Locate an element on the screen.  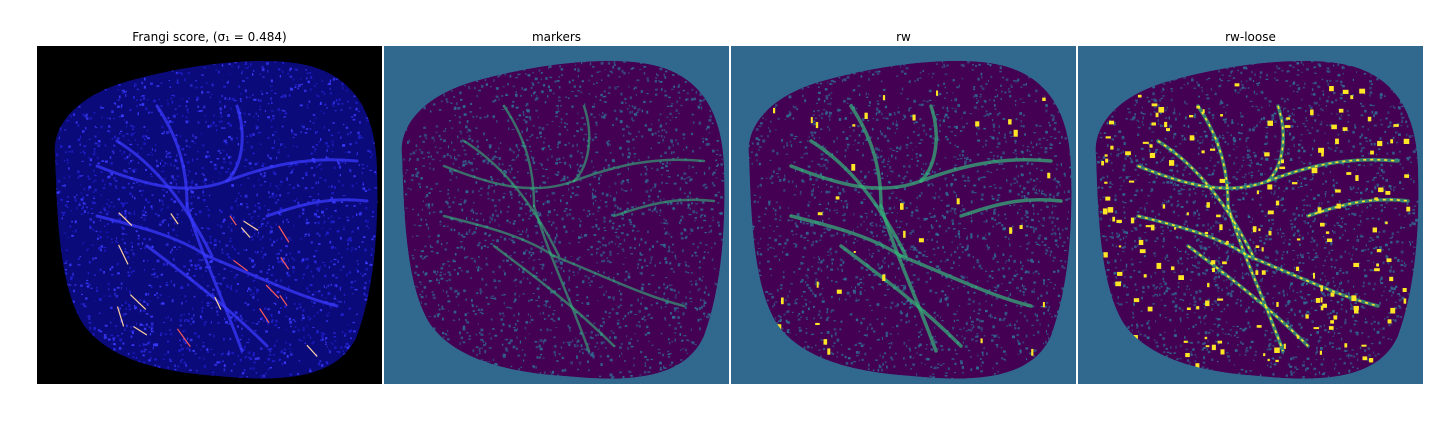
panel-title-frangi: Frangi score, (σ₁ = 0.484) is located at coordinates (209, 37).